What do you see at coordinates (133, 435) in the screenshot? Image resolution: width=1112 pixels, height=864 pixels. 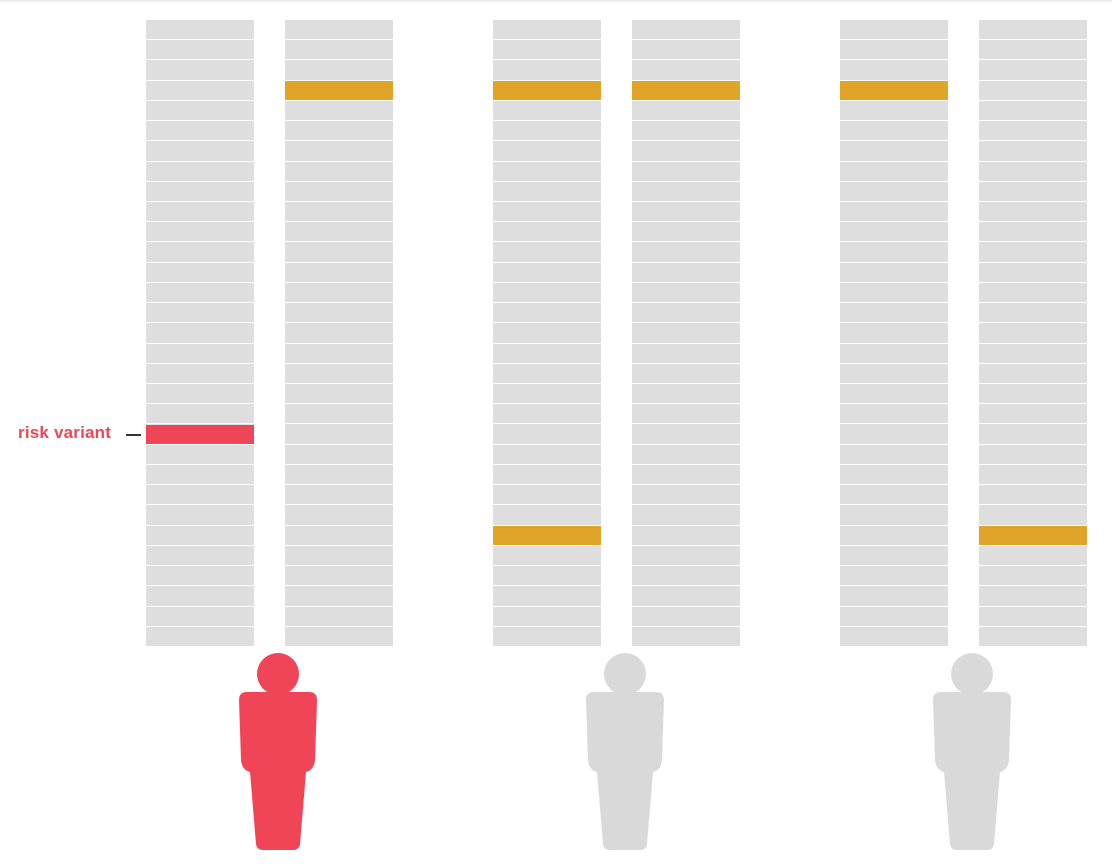 I see `risk-variant-leader-line` at bounding box center [133, 435].